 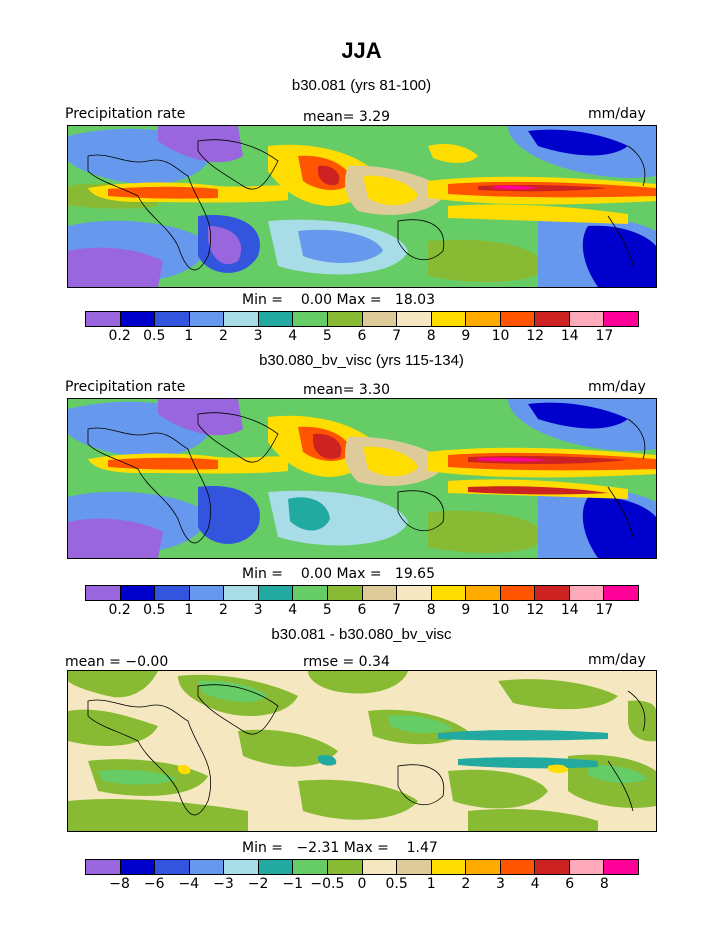 I want to click on panel1-map, so click(x=362, y=206).